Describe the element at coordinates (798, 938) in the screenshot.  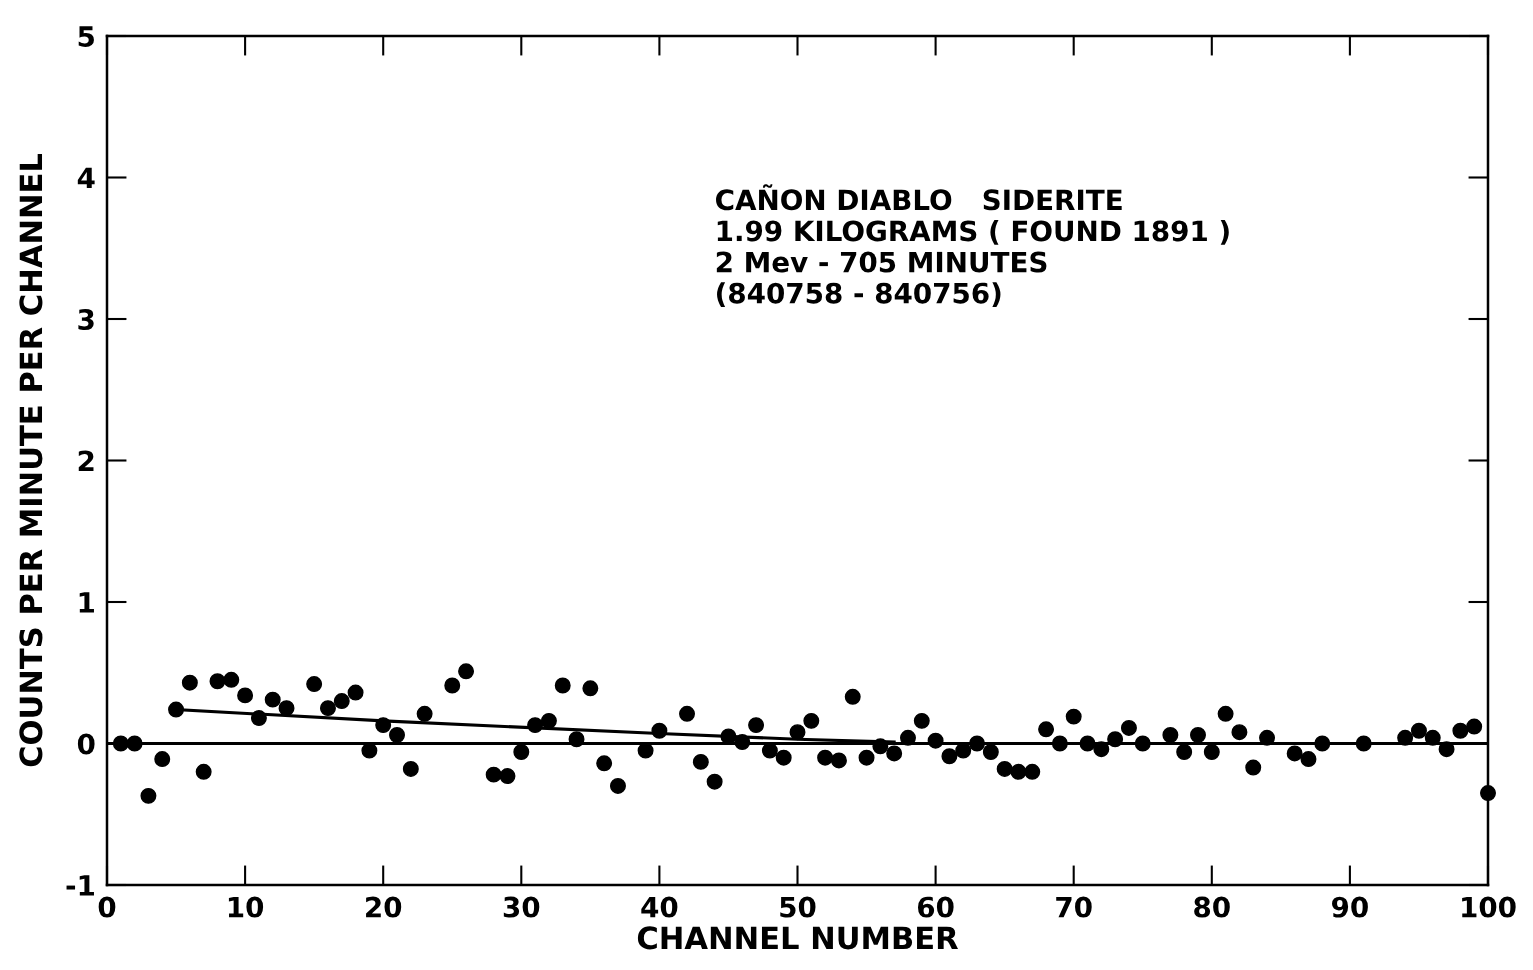
I see `x-axis-title: CHANNEL NUMBER` at that location.